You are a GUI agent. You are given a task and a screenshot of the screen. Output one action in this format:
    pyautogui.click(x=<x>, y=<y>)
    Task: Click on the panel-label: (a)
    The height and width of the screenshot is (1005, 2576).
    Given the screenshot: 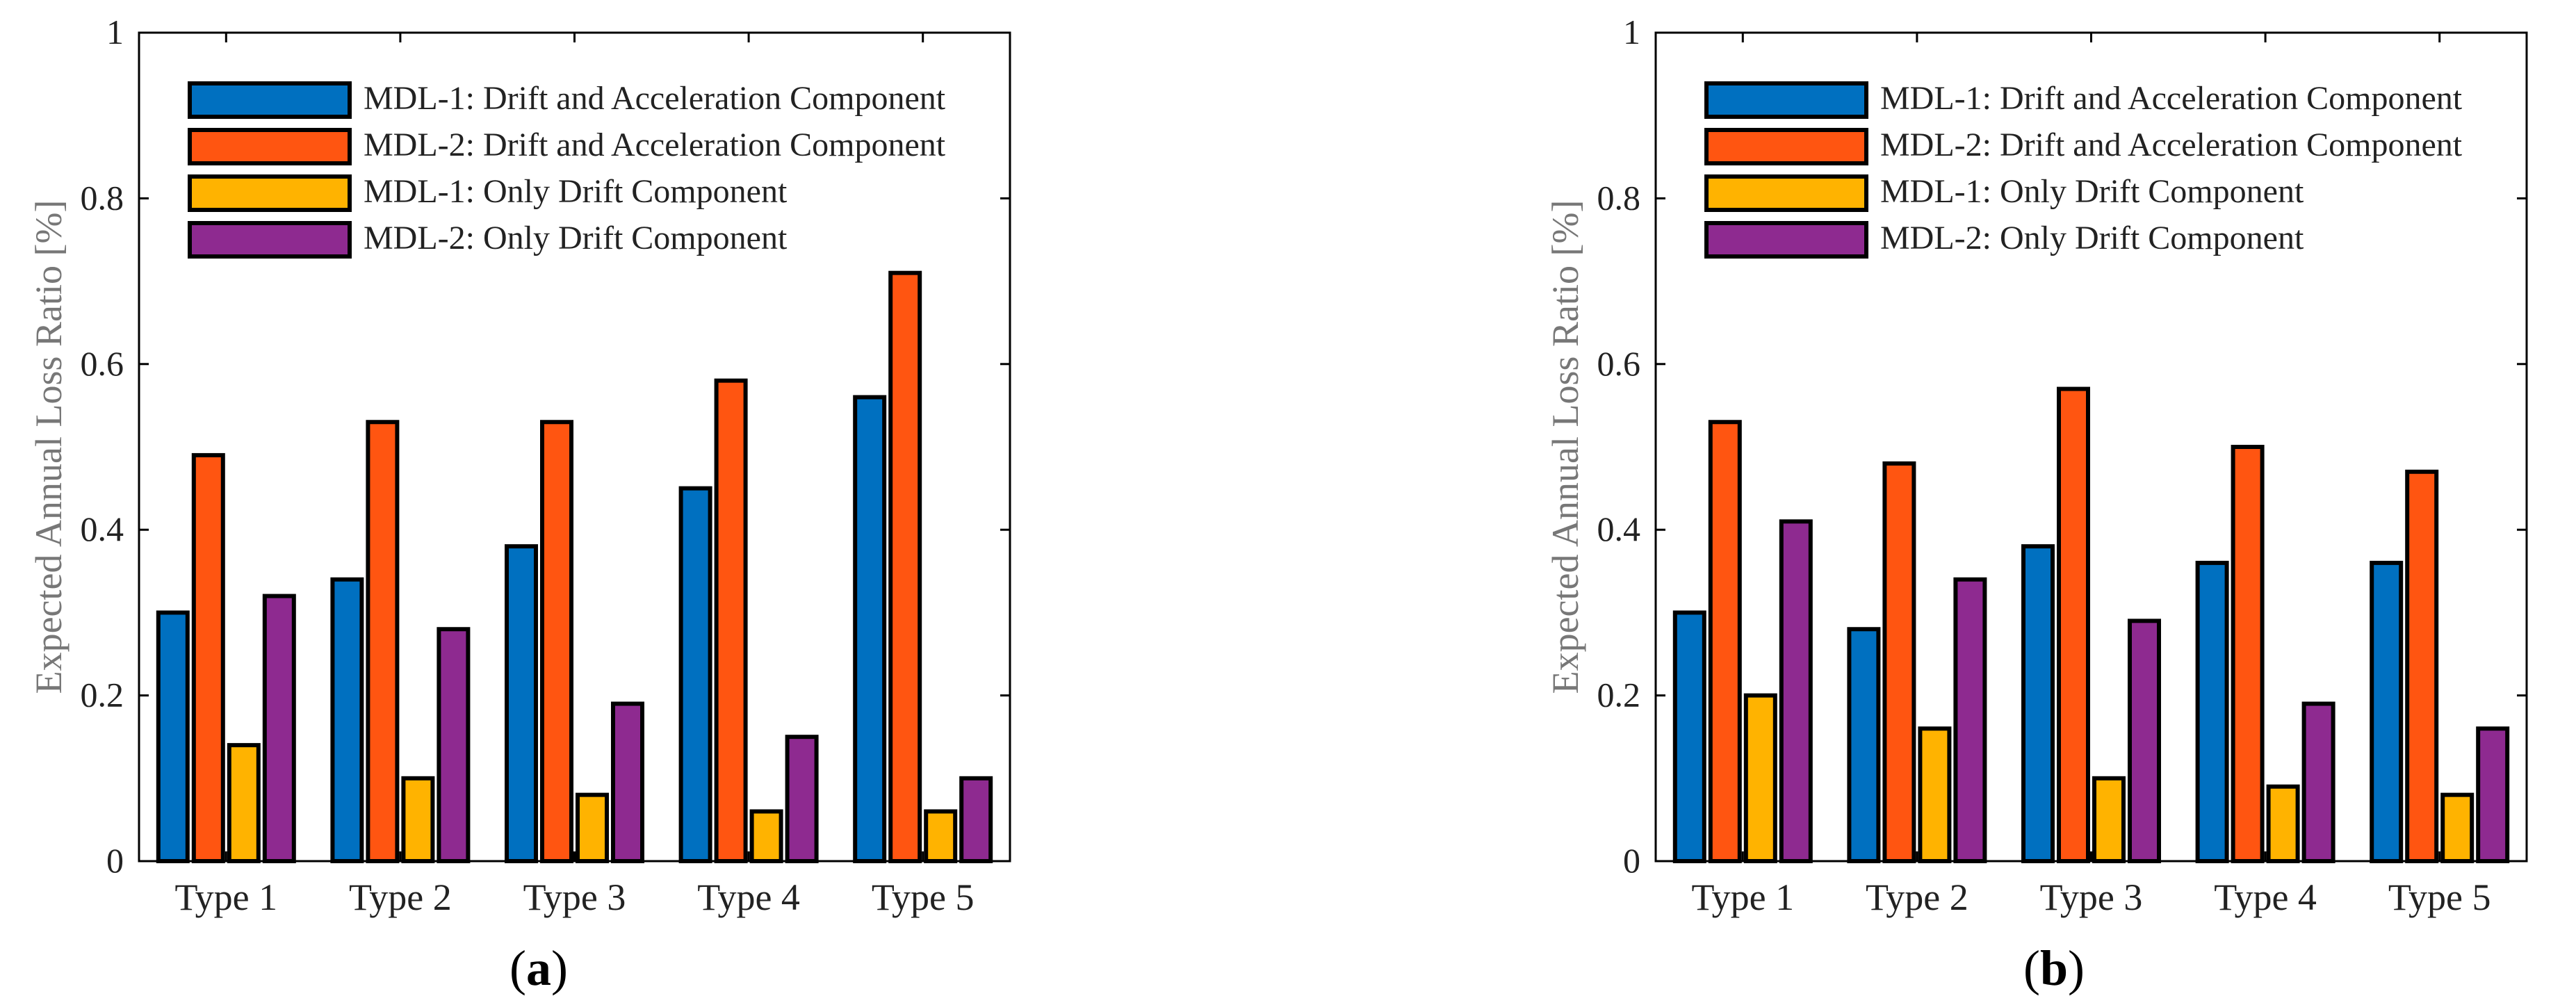 What is the action you would take?
    pyautogui.click(x=539, y=968)
    